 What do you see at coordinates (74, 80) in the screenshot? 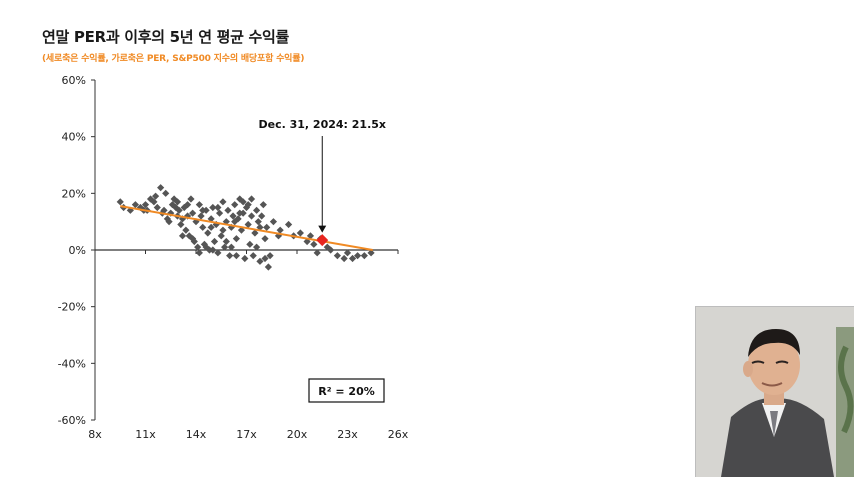
I see `y-tick-label: 60%` at bounding box center [74, 80].